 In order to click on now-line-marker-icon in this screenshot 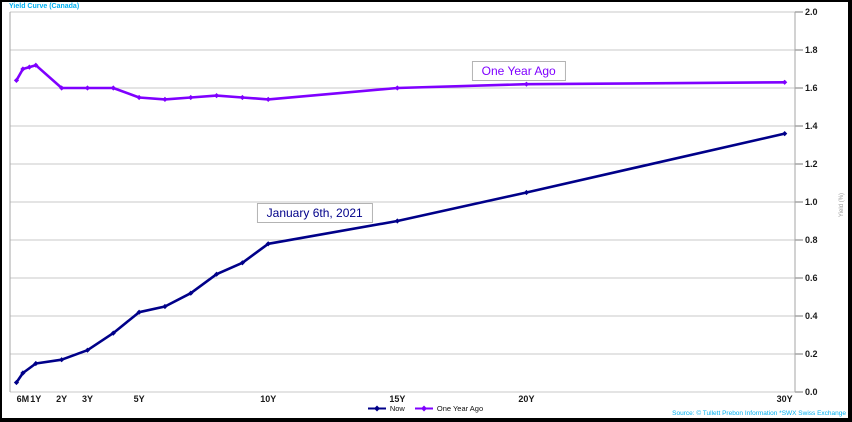, I will do `click(376, 408)`.